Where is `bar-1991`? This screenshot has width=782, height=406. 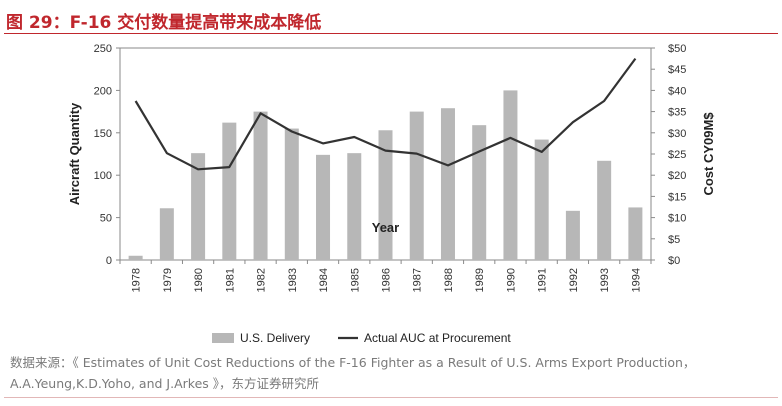
bar-1991 is located at coordinates (541, 199).